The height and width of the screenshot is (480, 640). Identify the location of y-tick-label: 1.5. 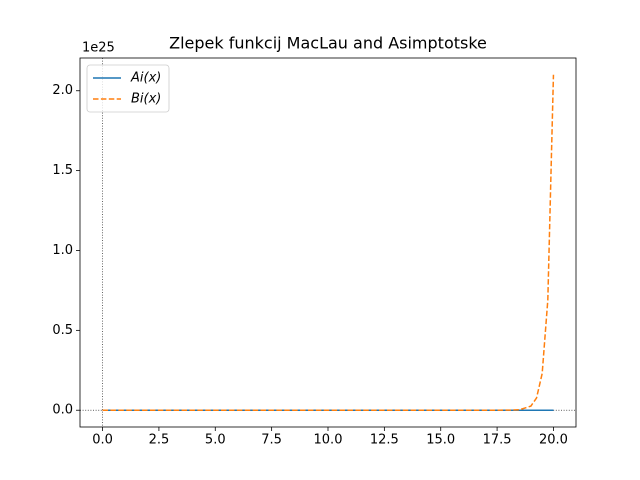
(62, 170).